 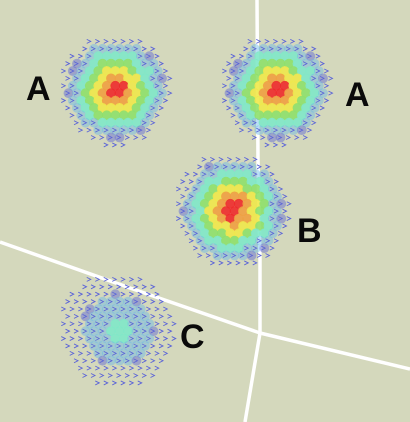 I want to click on road-south, so click(x=252, y=377).